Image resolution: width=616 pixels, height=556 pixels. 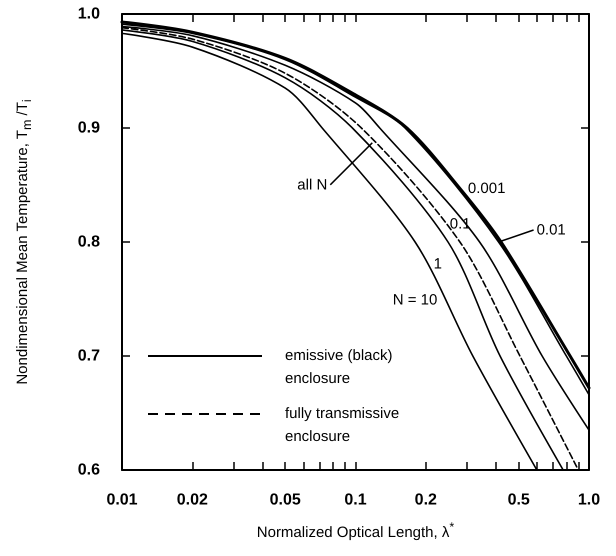 What do you see at coordinates (551, 230) in the screenshot?
I see `annotation: 0.01` at bounding box center [551, 230].